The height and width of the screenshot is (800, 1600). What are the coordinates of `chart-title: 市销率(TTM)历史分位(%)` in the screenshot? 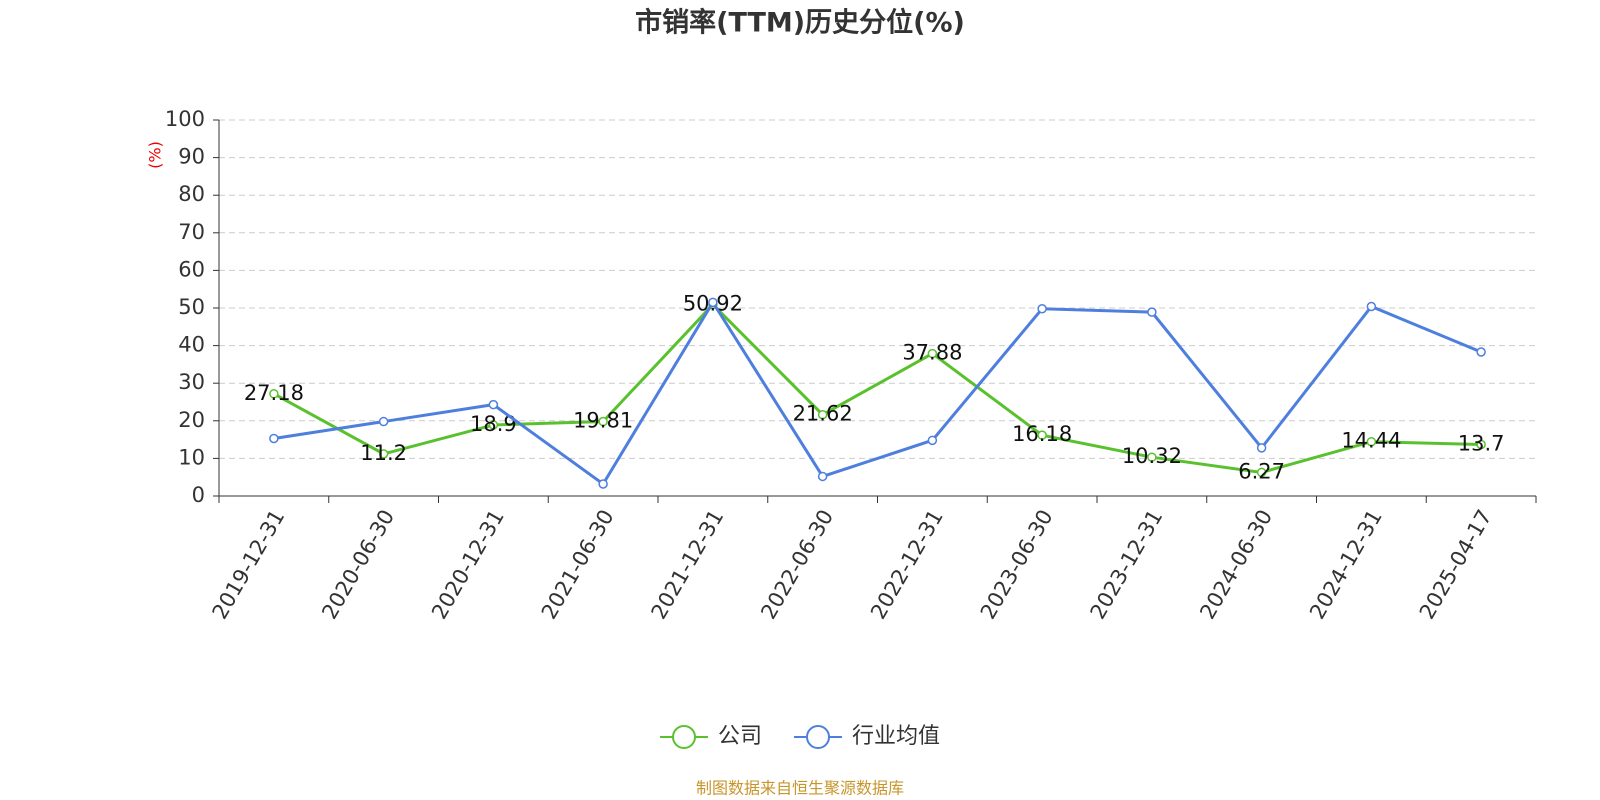 It's located at (800, 23).